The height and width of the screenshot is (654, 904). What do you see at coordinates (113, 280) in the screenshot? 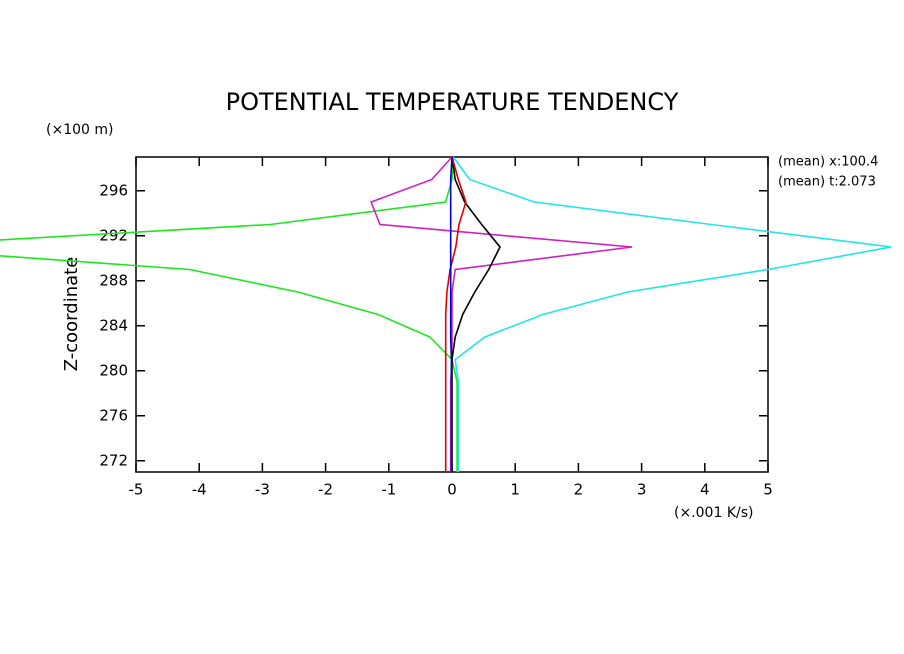
I see `y-tick-label: 288` at bounding box center [113, 280].